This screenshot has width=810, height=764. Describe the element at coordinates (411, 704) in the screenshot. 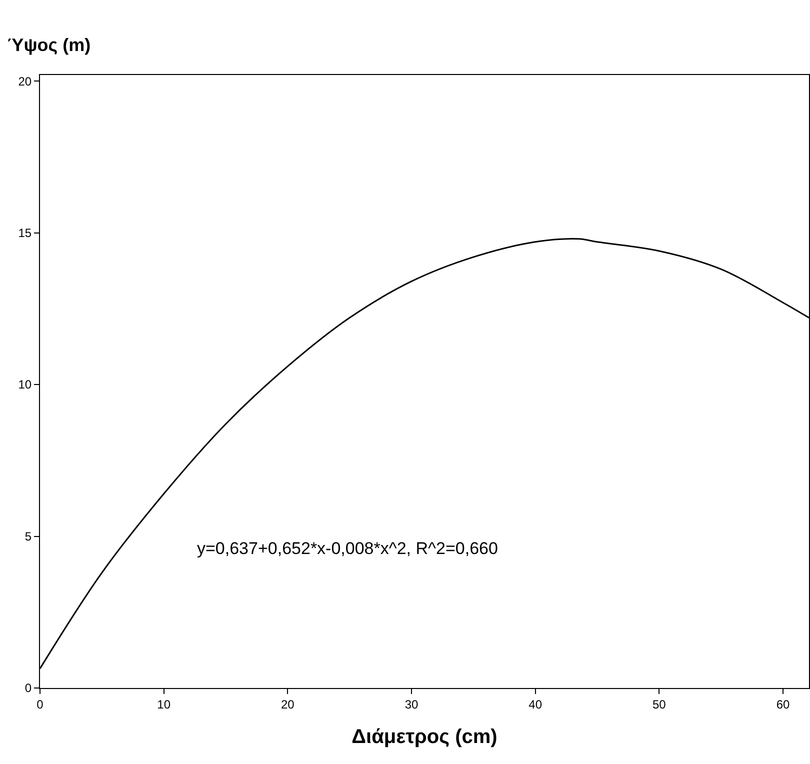

I see `x-tick-label: 30` at that location.